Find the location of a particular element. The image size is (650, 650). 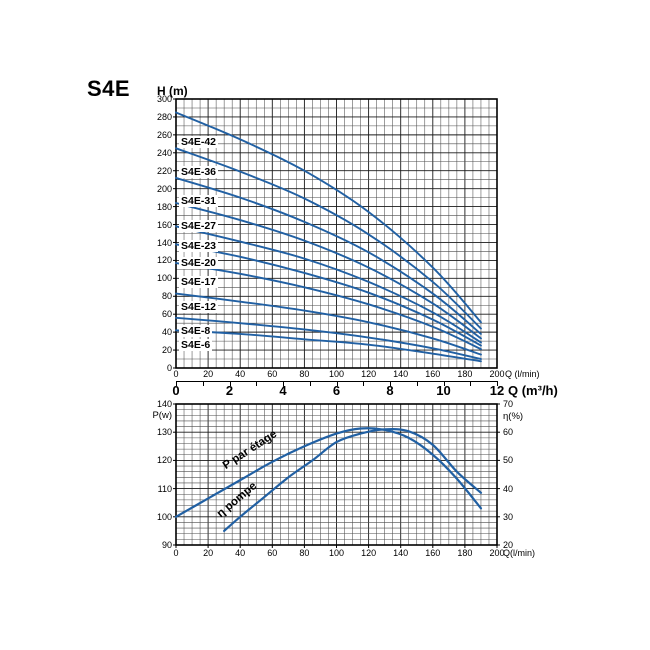

top-x-tick-0: 0 is located at coordinates (176, 374).